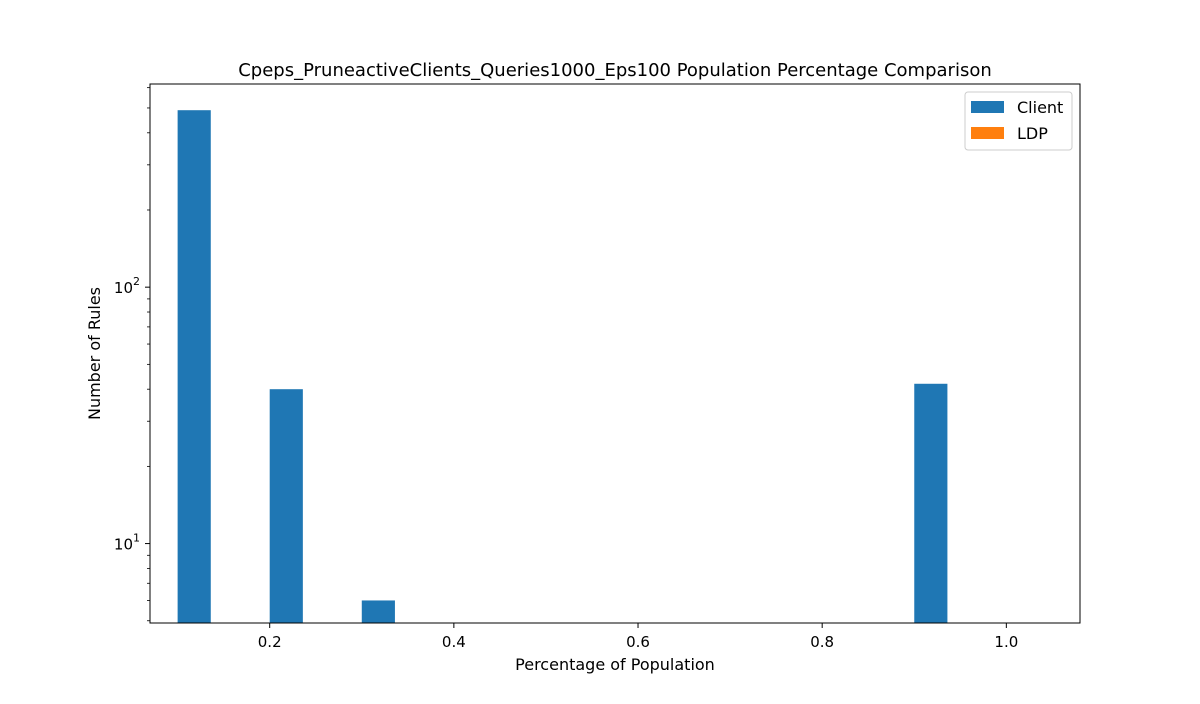 The image size is (1200, 704). Describe the element at coordinates (1018, 121) in the screenshot. I see `legend: Client LDP` at that location.